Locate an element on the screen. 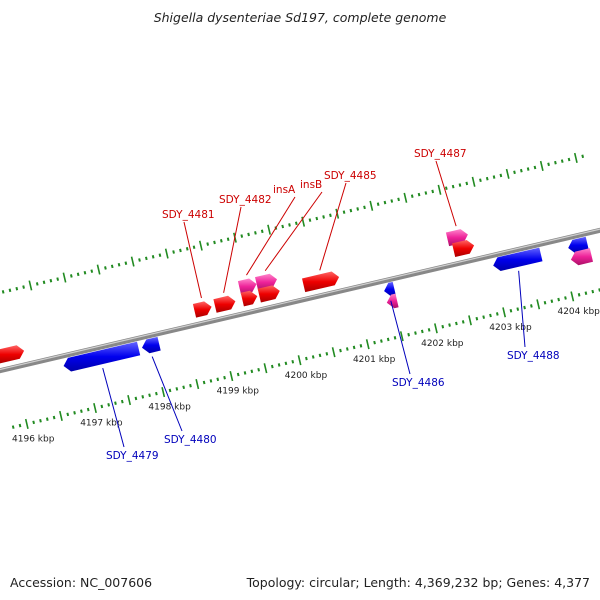 The image size is (600, 600). scale-tick-label: 4202 kbp is located at coordinates (442, 344).